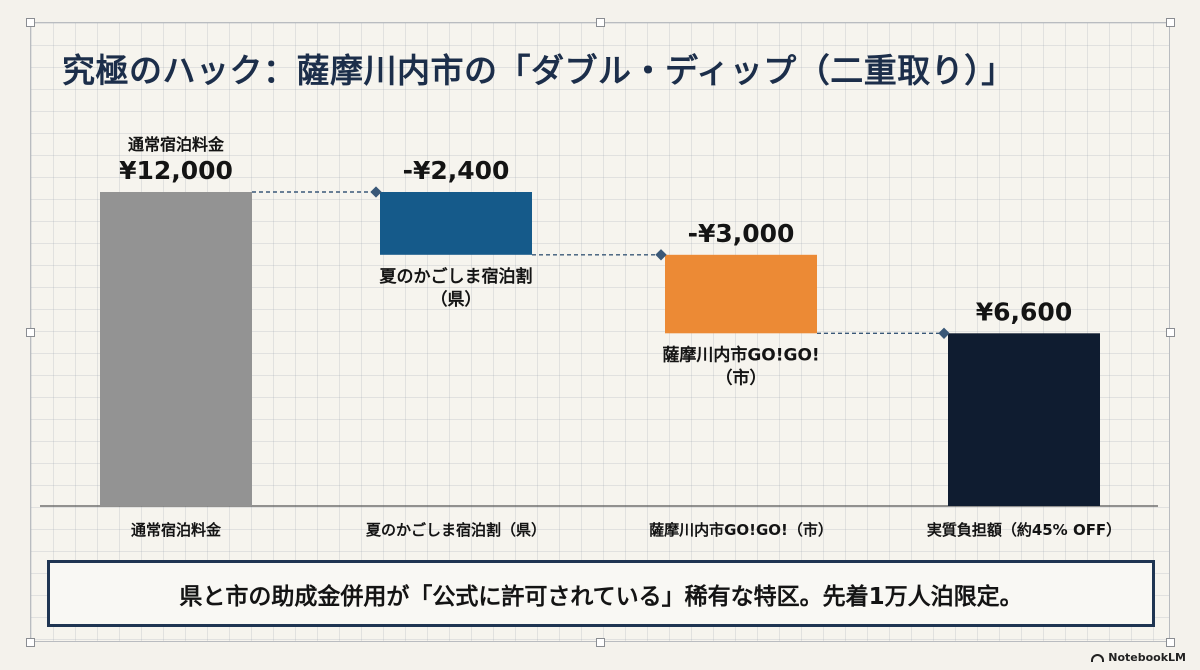 The image size is (1200, 670). Describe the element at coordinates (740, 354) in the screenshot. I see `bar-annotation: 薩摩川内市GO!GO!` at that location.